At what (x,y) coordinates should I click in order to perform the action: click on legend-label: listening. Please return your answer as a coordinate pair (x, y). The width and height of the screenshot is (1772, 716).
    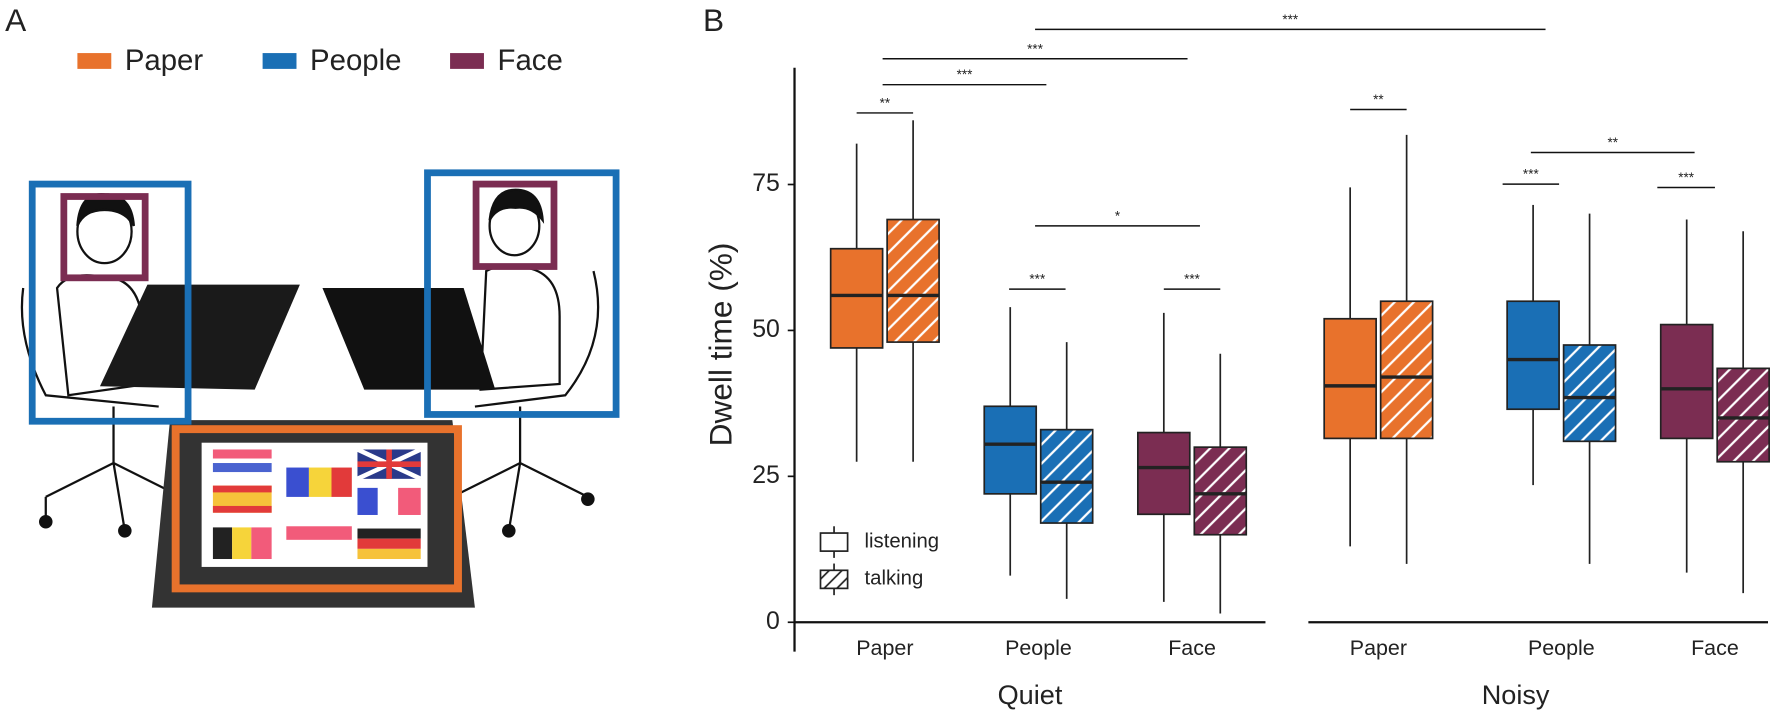
    Looking at the image, I should click on (902, 541).